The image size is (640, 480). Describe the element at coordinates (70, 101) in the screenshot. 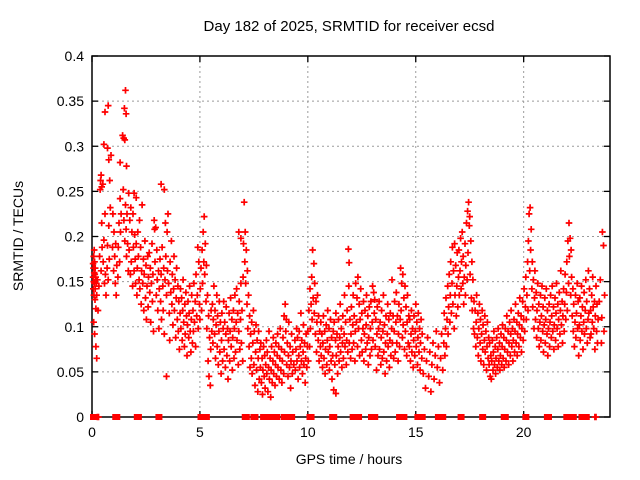

I see `y-tick-label: 0.35` at that location.